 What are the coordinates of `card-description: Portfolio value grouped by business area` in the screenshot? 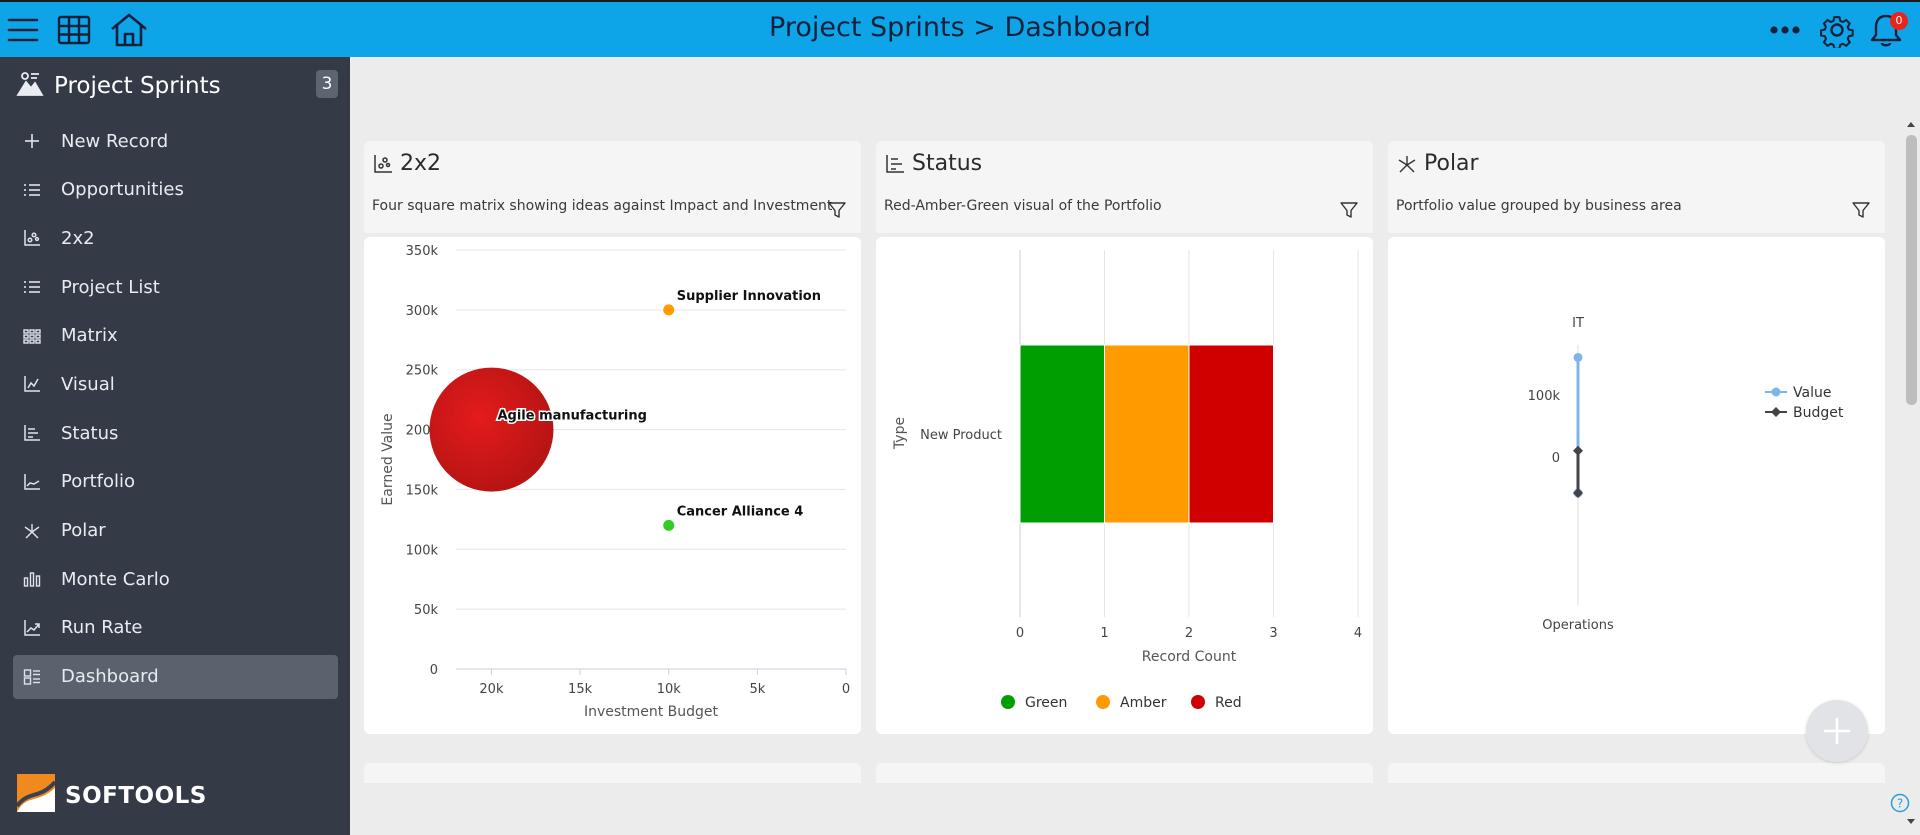 It's located at (1539, 206).